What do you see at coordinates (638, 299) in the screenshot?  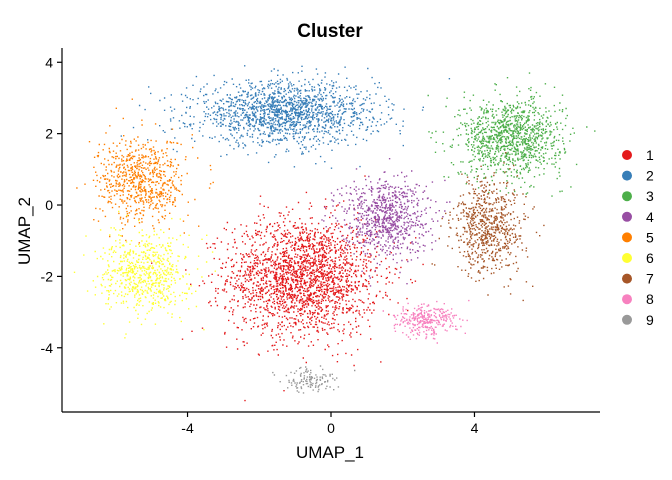 I see `legend-item-8: 8` at bounding box center [638, 299].